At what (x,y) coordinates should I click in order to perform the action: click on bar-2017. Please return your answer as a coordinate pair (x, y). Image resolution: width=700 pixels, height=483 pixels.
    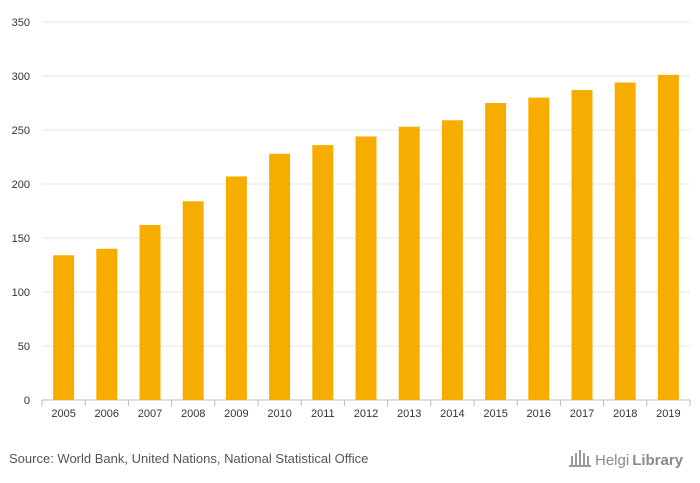
    Looking at the image, I should click on (582, 245).